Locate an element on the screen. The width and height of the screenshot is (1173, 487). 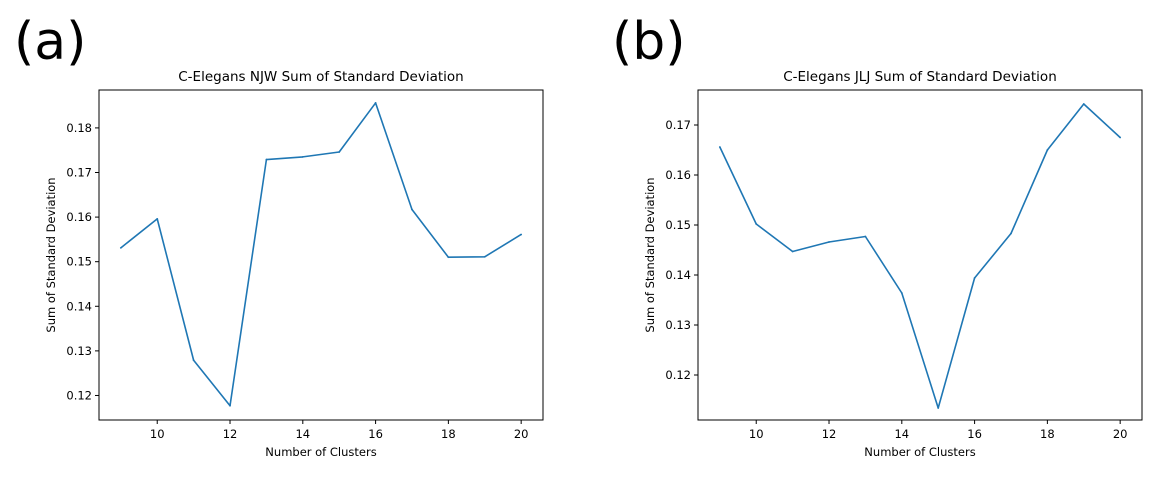
panel-label-b: (b) is located at coordinates (649, 42).